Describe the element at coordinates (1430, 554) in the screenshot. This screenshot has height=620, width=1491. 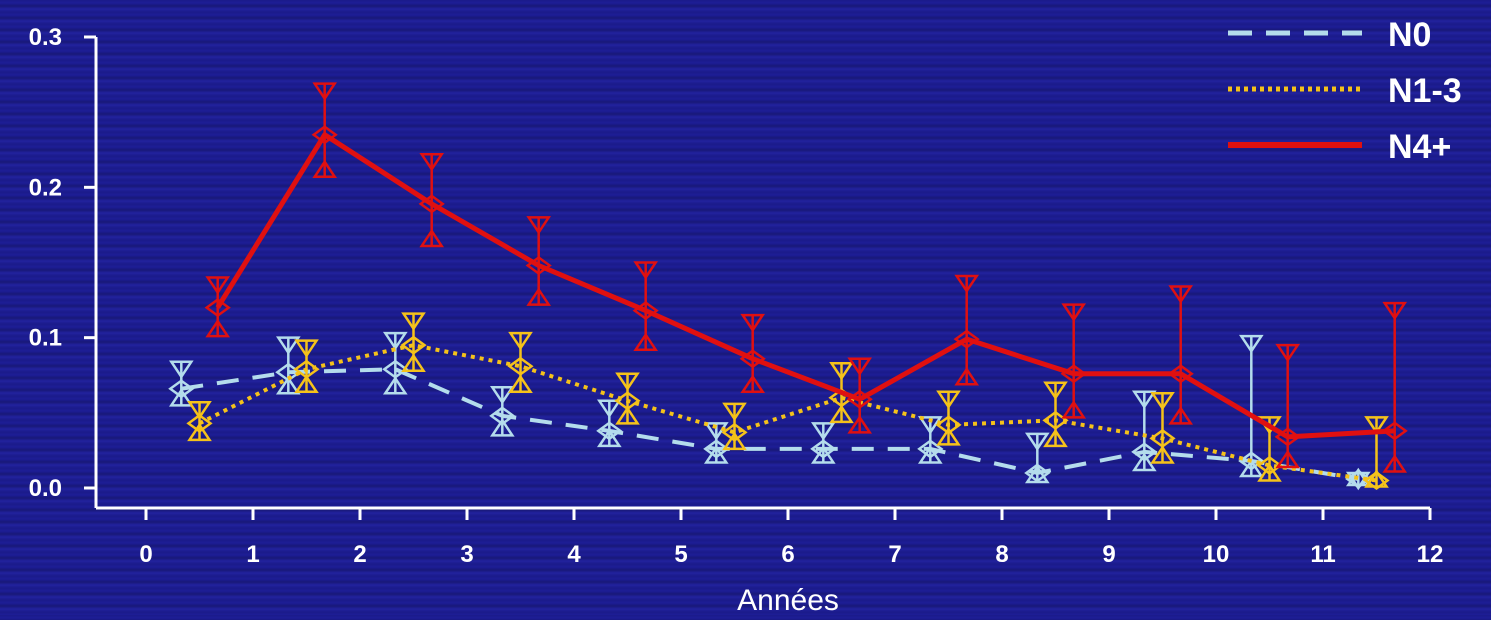
I see `x-tick-label: 12` at that location.